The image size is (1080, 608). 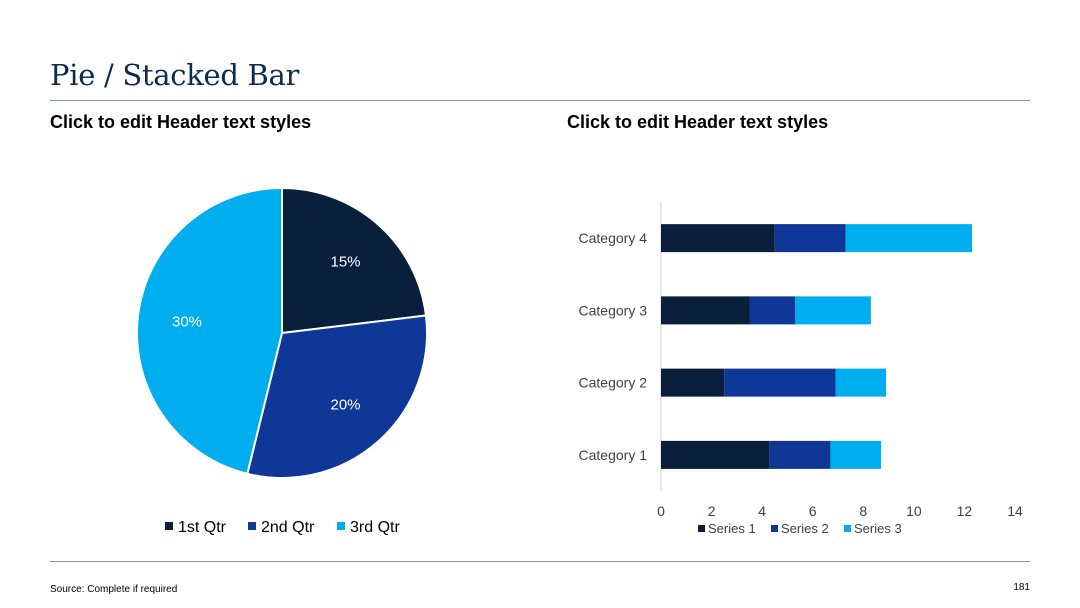 I want to click on pie-legend-label: 3rd Qtr, so click(x=375, y=527).